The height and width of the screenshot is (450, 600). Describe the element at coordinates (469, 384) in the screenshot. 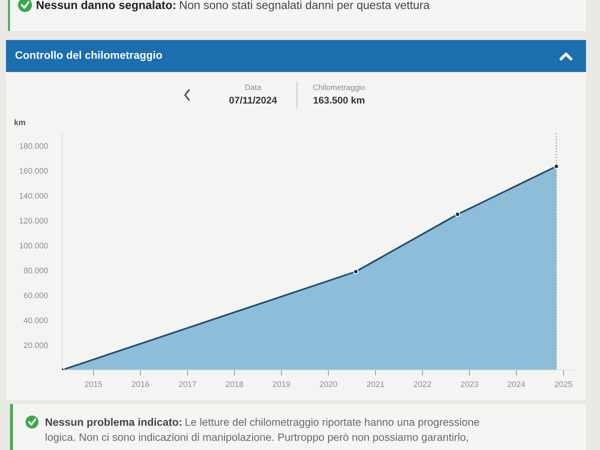

I see `x-tick-label: 2023` at that location.